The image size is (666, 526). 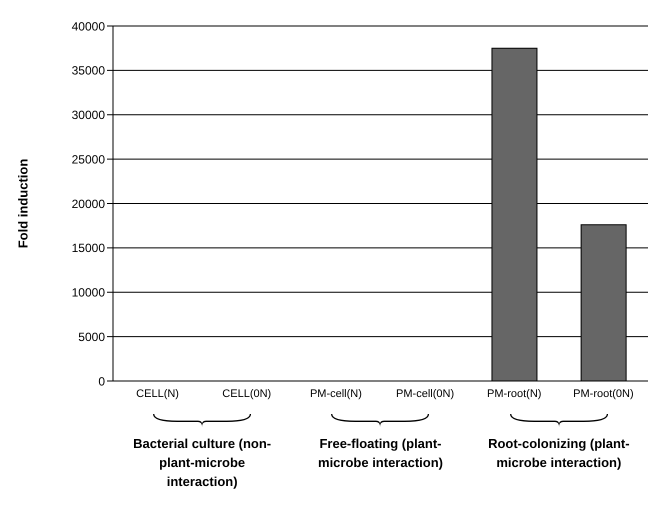 I want to click on y-tick-label: 15000, so click(x=89, y=248).